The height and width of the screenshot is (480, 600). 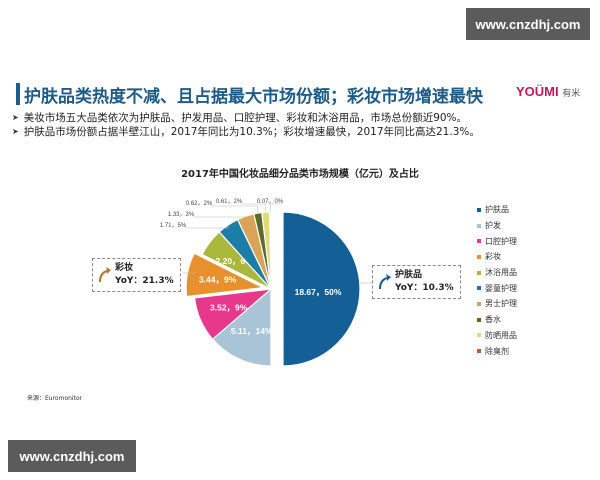 What do you see at coordinates (501, 288) in the screenshot?
I see `legend-label: 婴童护理` at bounding box center [501, 288].